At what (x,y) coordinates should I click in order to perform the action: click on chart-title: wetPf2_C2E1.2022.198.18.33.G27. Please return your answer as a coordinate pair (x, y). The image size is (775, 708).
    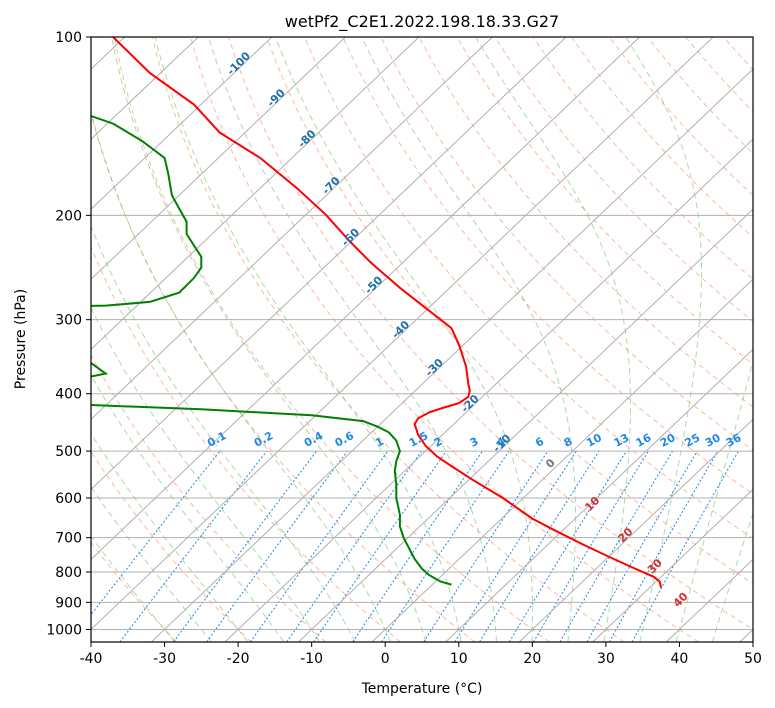
    Looking at the image, I should click on (422, 22).